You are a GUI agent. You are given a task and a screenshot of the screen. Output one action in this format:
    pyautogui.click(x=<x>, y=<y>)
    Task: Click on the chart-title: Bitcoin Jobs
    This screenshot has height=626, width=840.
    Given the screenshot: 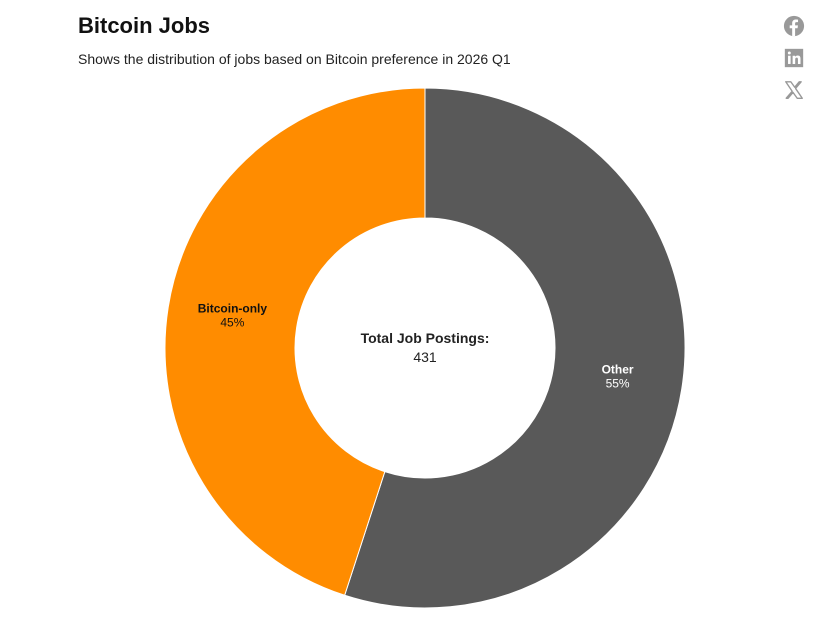 What is the action you would take?
    pyautogui.click(x=144, y=25)
    